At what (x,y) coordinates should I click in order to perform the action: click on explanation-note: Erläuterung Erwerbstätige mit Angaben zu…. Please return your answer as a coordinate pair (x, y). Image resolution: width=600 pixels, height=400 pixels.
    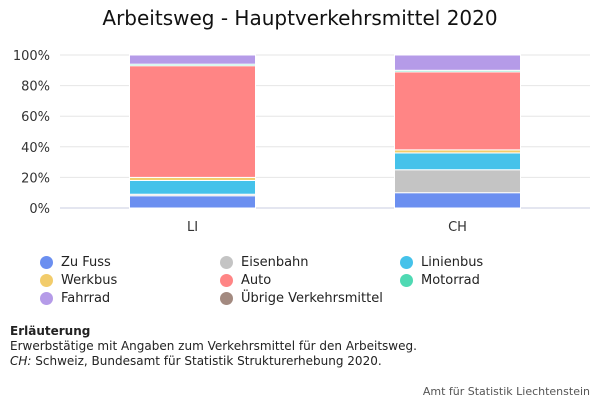
    Looking at the image, I should click on (213, 346).